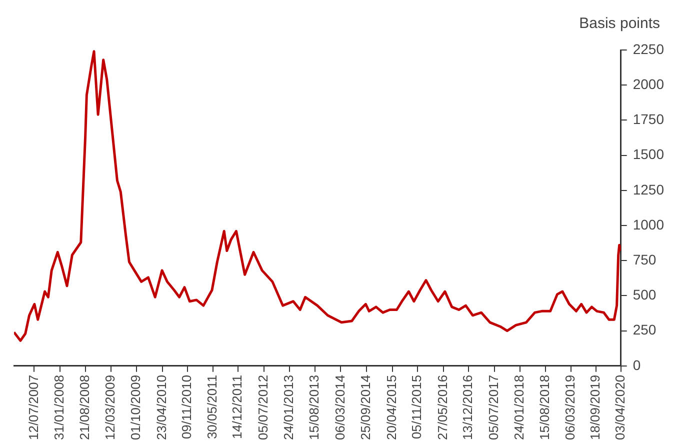 This screenshot has width=676, height=445. I want to click on x-tick-label: 12/07/2007, so click(33, 407).